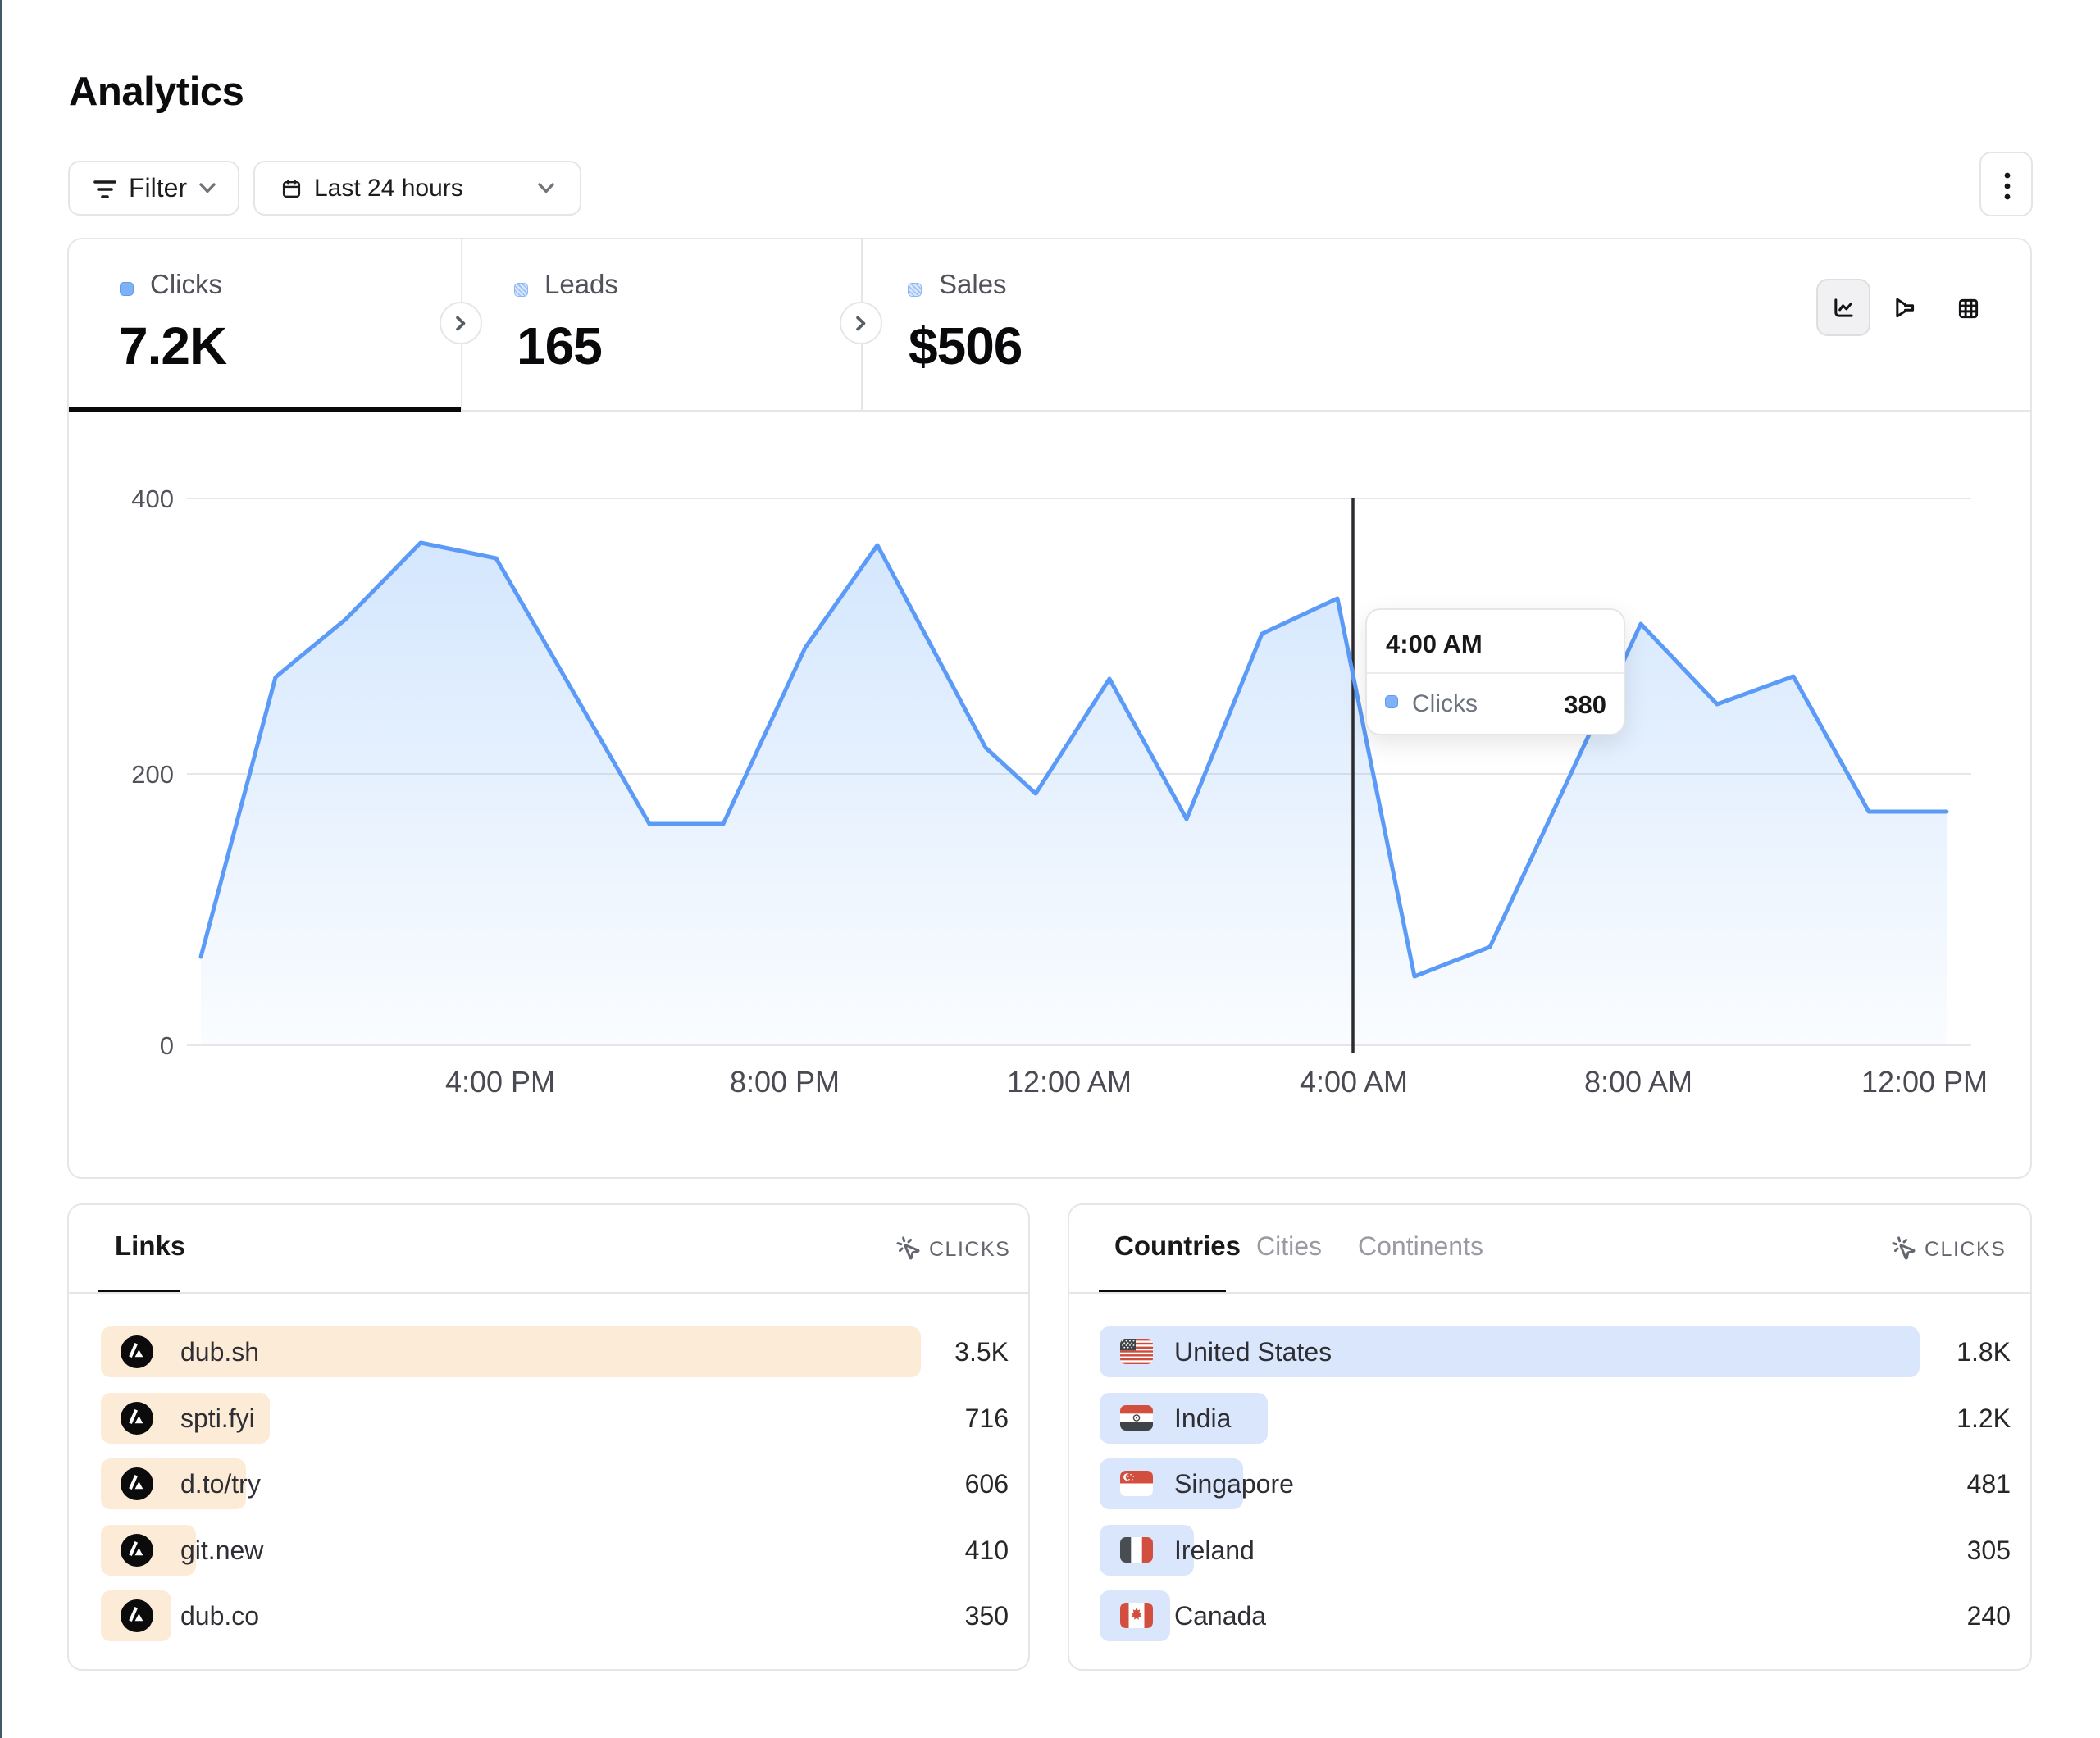 This screenshot has width=2100, height=1738. What do you see at coordinates (1924, 1082) in the screenshot?
I see `svg-text: 12:00 PM` at bounding box center [1924, 1082].